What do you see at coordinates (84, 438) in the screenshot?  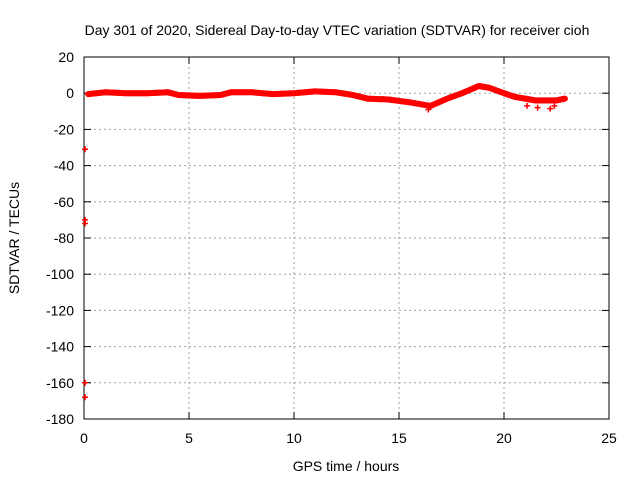 I see `x-tick-label: 0` at bounding box center [84, 438].